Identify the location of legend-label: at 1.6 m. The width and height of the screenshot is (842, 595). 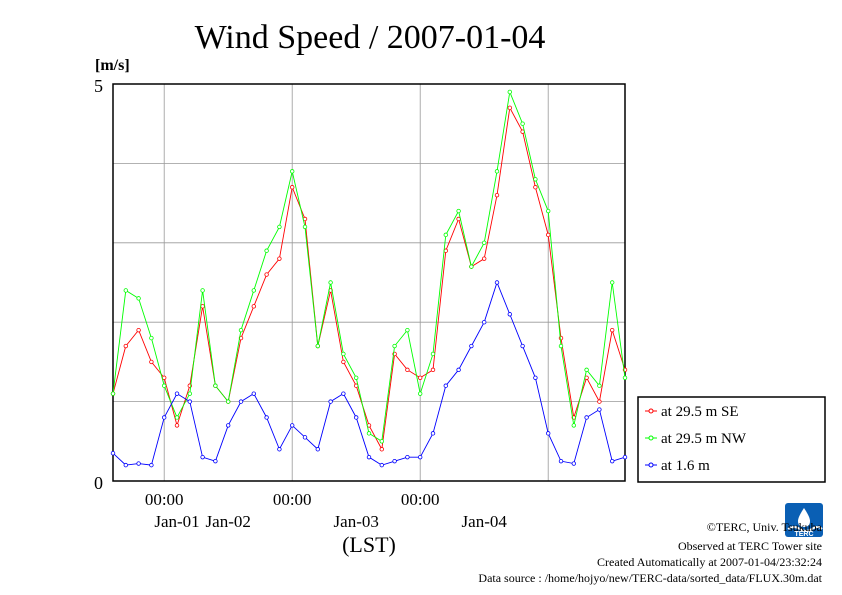
(685, 466).